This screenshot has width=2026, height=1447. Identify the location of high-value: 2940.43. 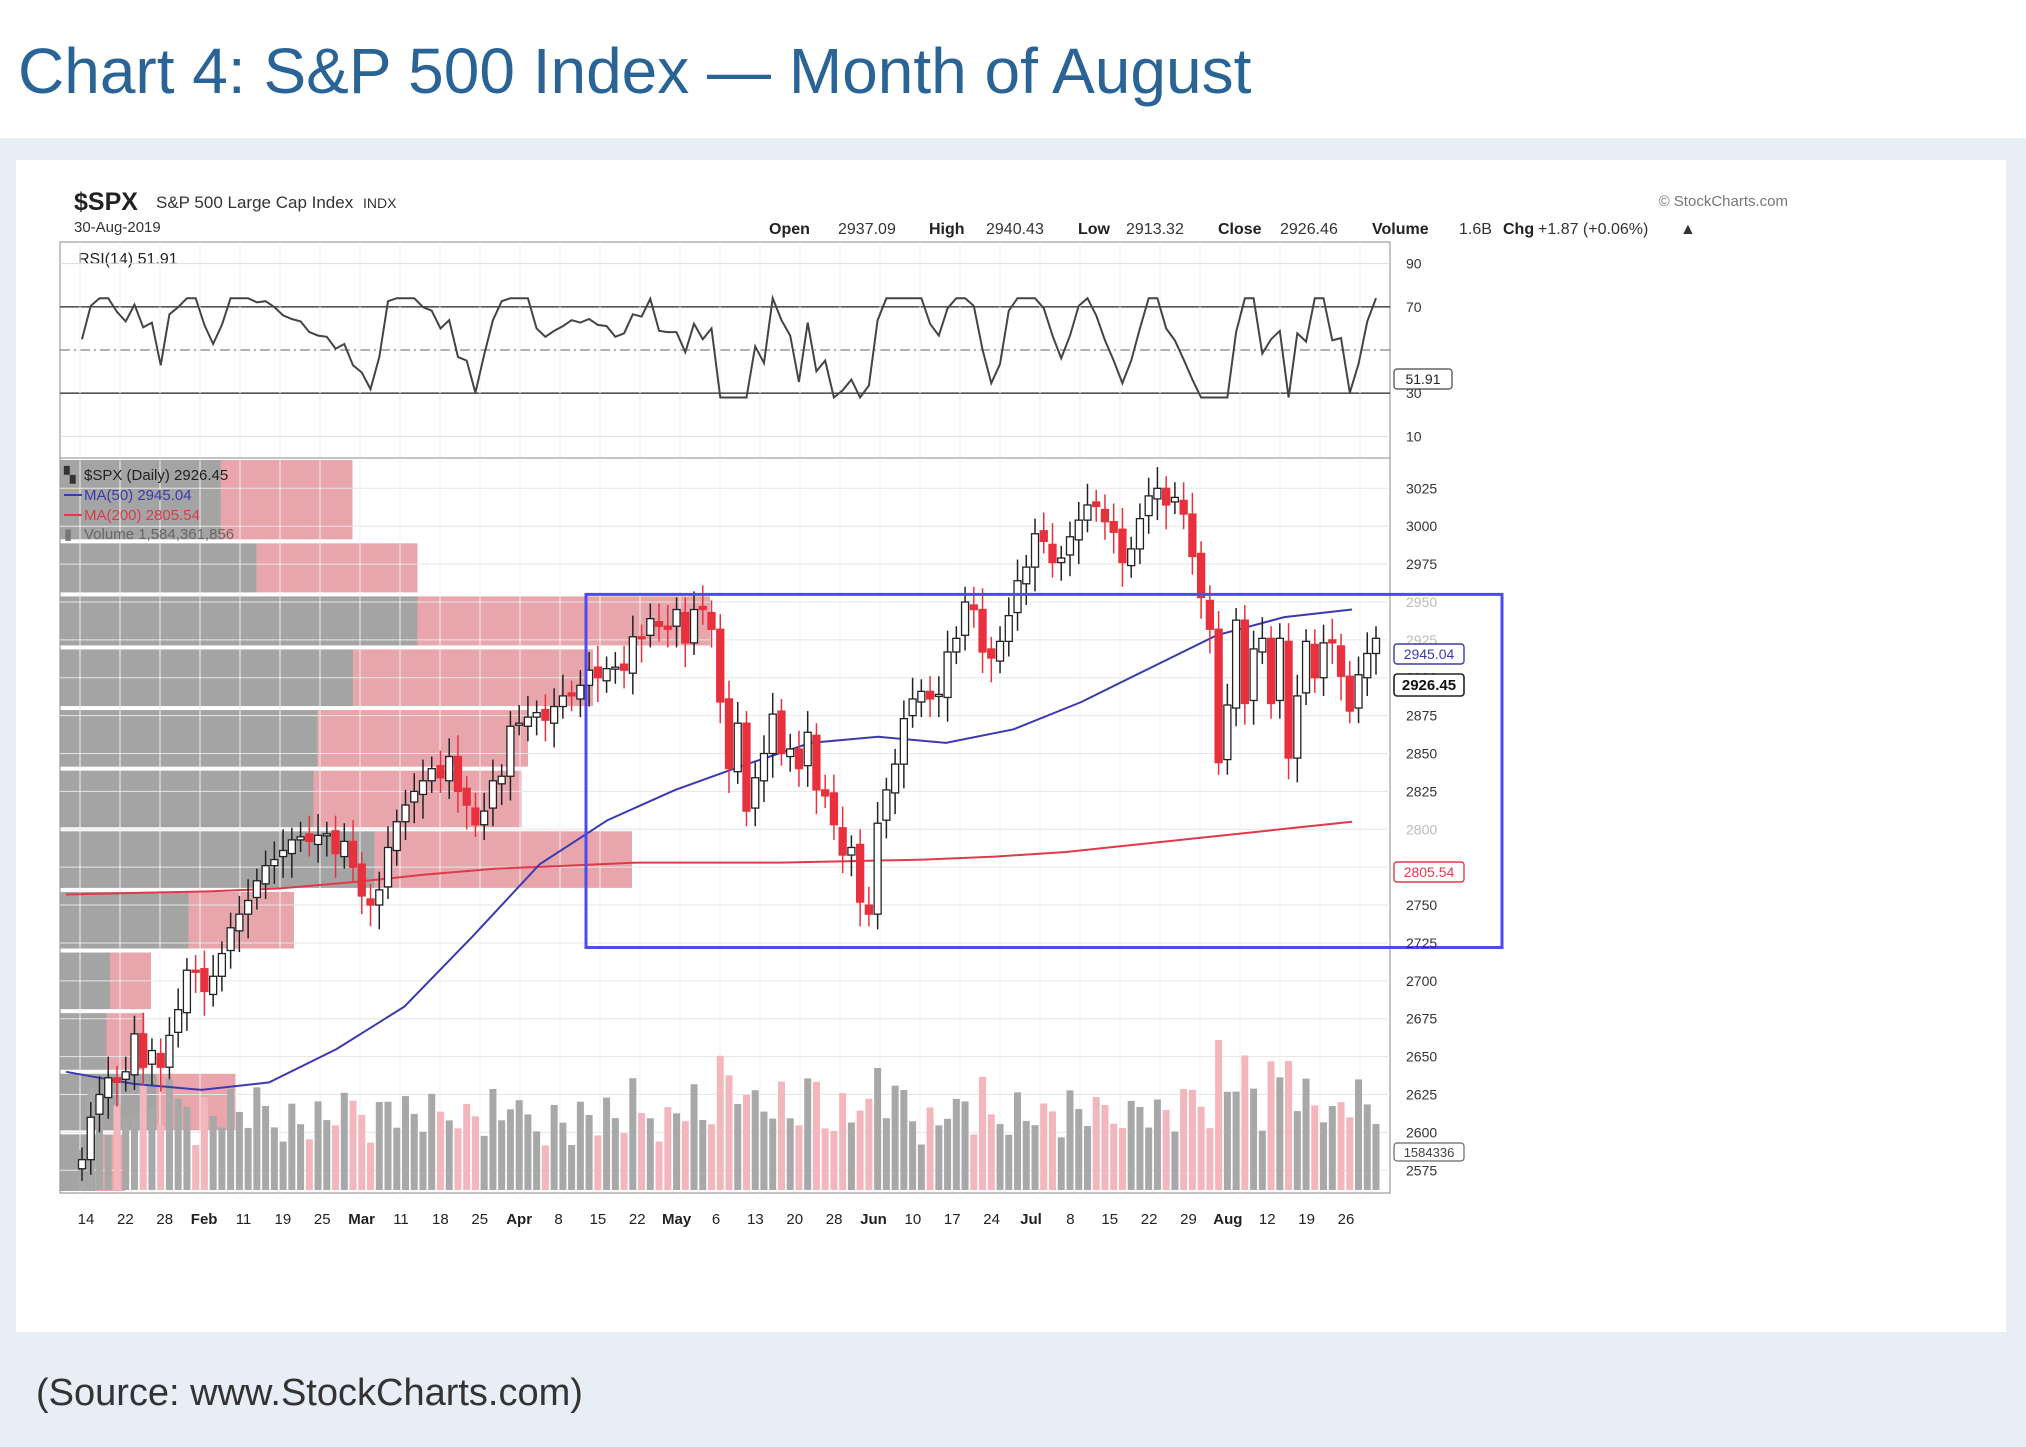
(1015, 229).